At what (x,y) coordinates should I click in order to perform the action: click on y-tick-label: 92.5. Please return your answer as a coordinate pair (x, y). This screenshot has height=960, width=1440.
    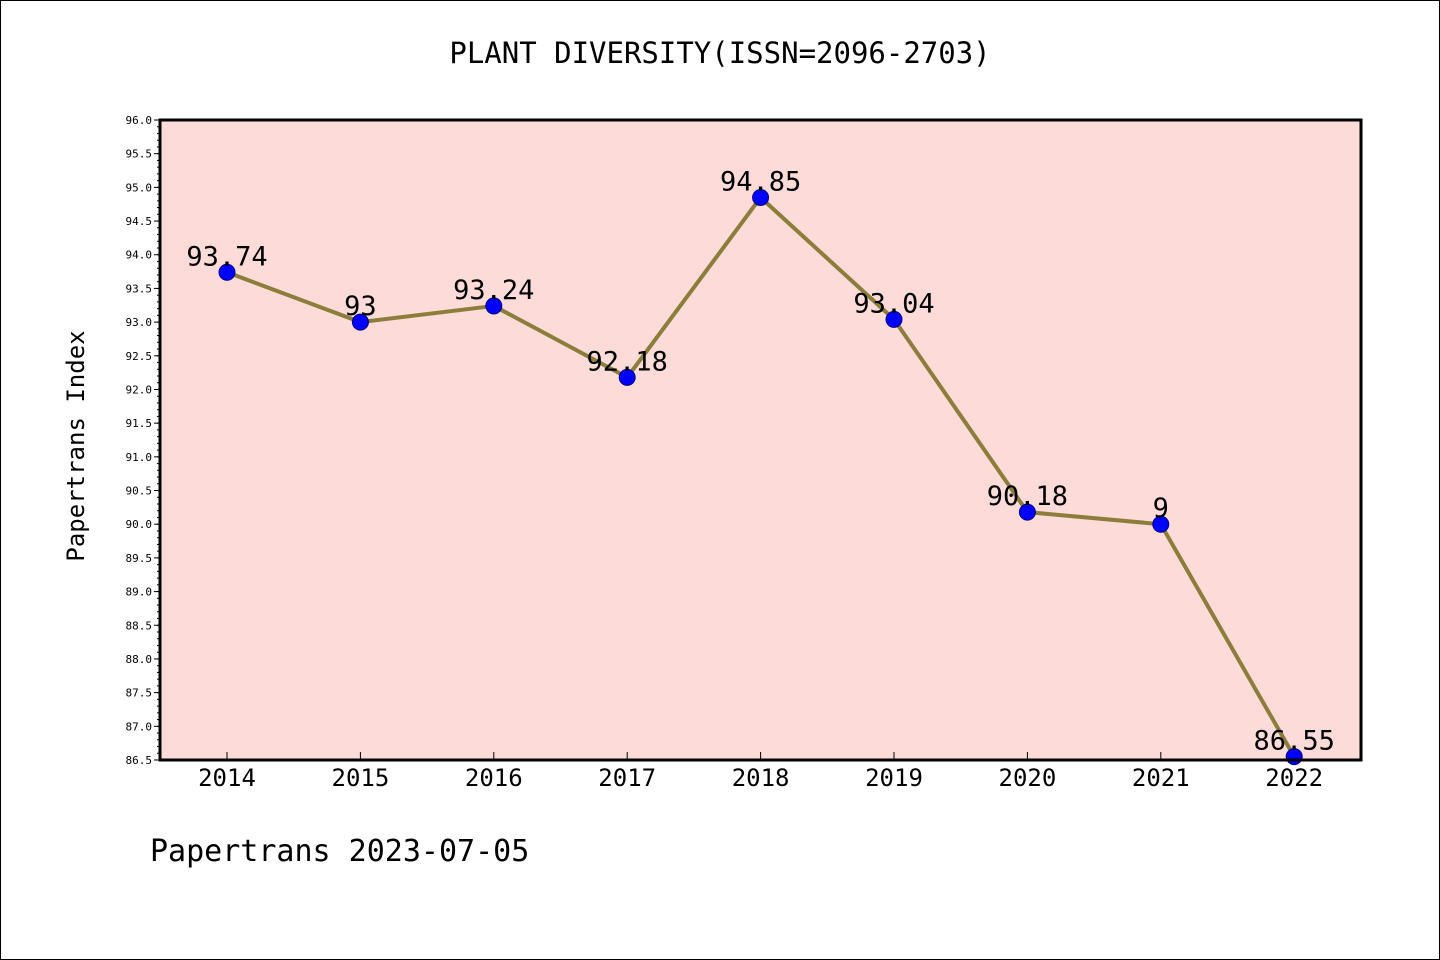
    Looking at the image, I should click on (139, 356).